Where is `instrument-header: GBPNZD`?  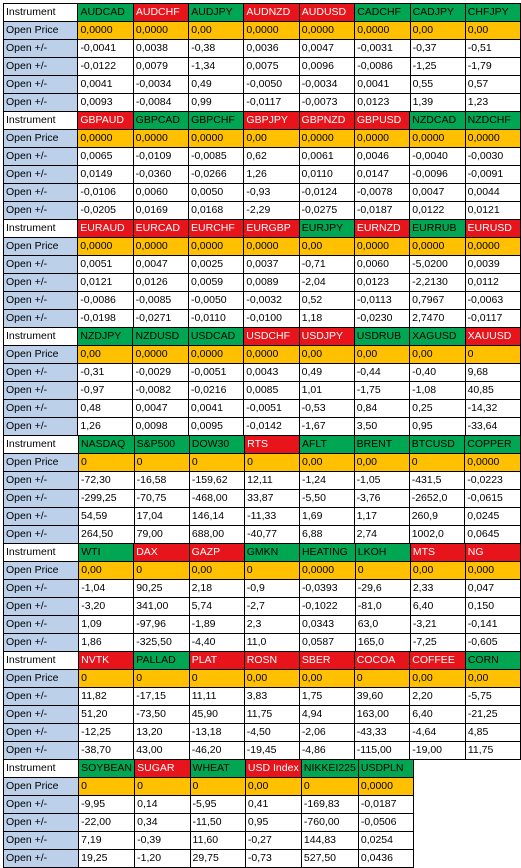 instrument-header: GBPNZD is located at coordinates (326, 120).